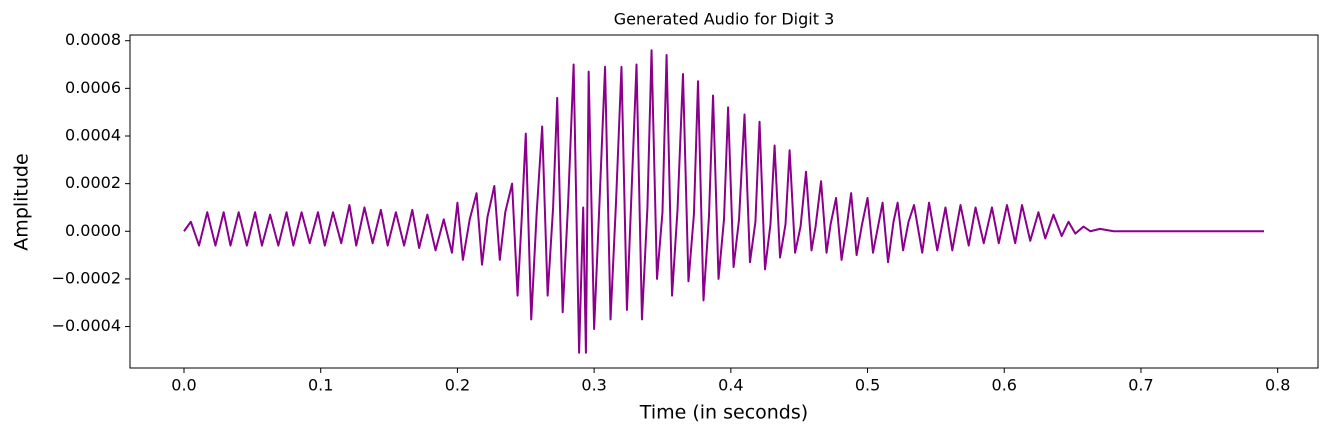 This screenshot has width=1332, height=438. What do you see at coordinates (723, 413) in the screenshot?
I see `x-axis-label: Time (in seconds)` at bounding box center [723, 413].